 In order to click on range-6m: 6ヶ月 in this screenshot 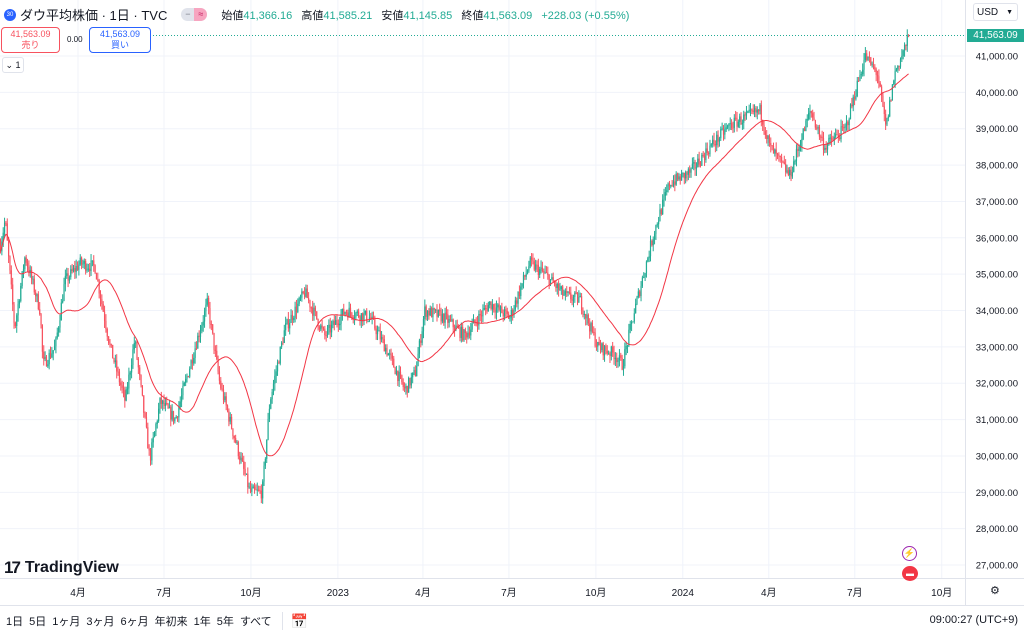, I will do `click(134, 622)`.